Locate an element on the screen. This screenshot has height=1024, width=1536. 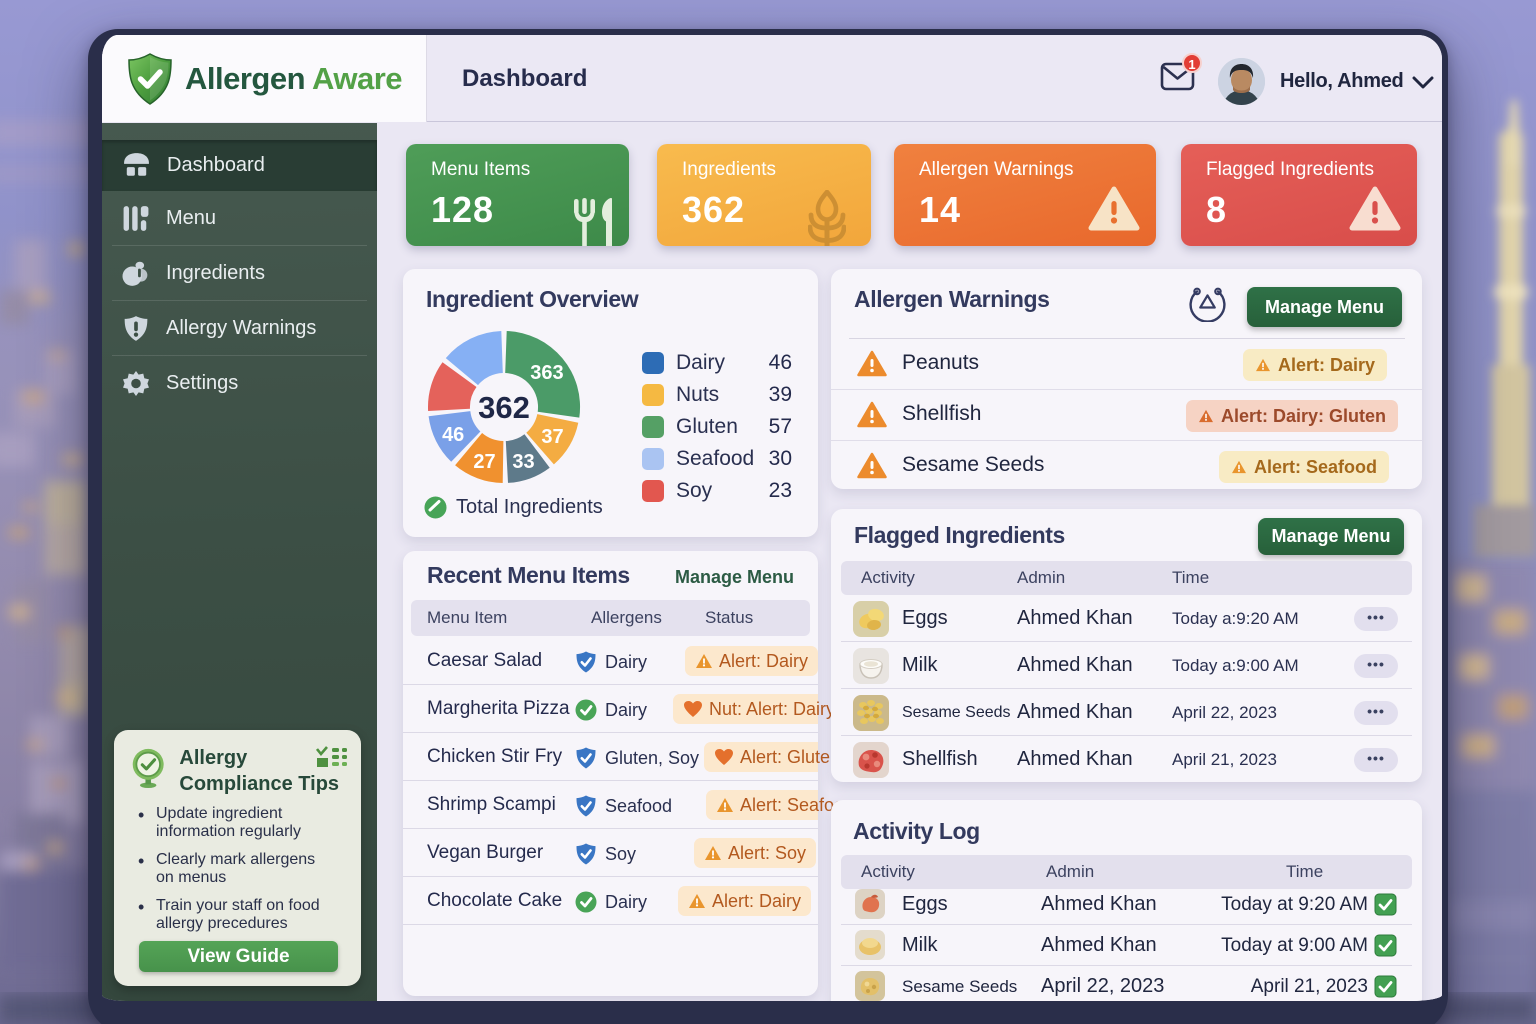
svg-text: 33 is located at coordinates (523, 462).